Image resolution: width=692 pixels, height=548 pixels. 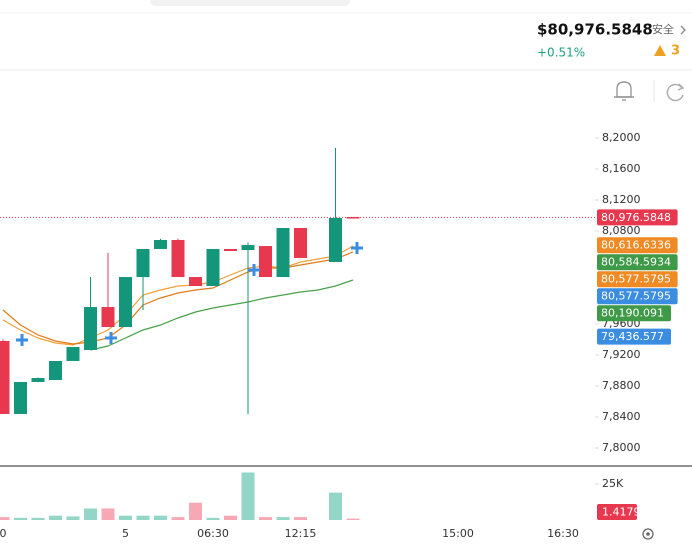 What do you see at coordinates (561, 53) in the screenshot?
I see `price-change: +0.51%` at bounding box center [561, 53].